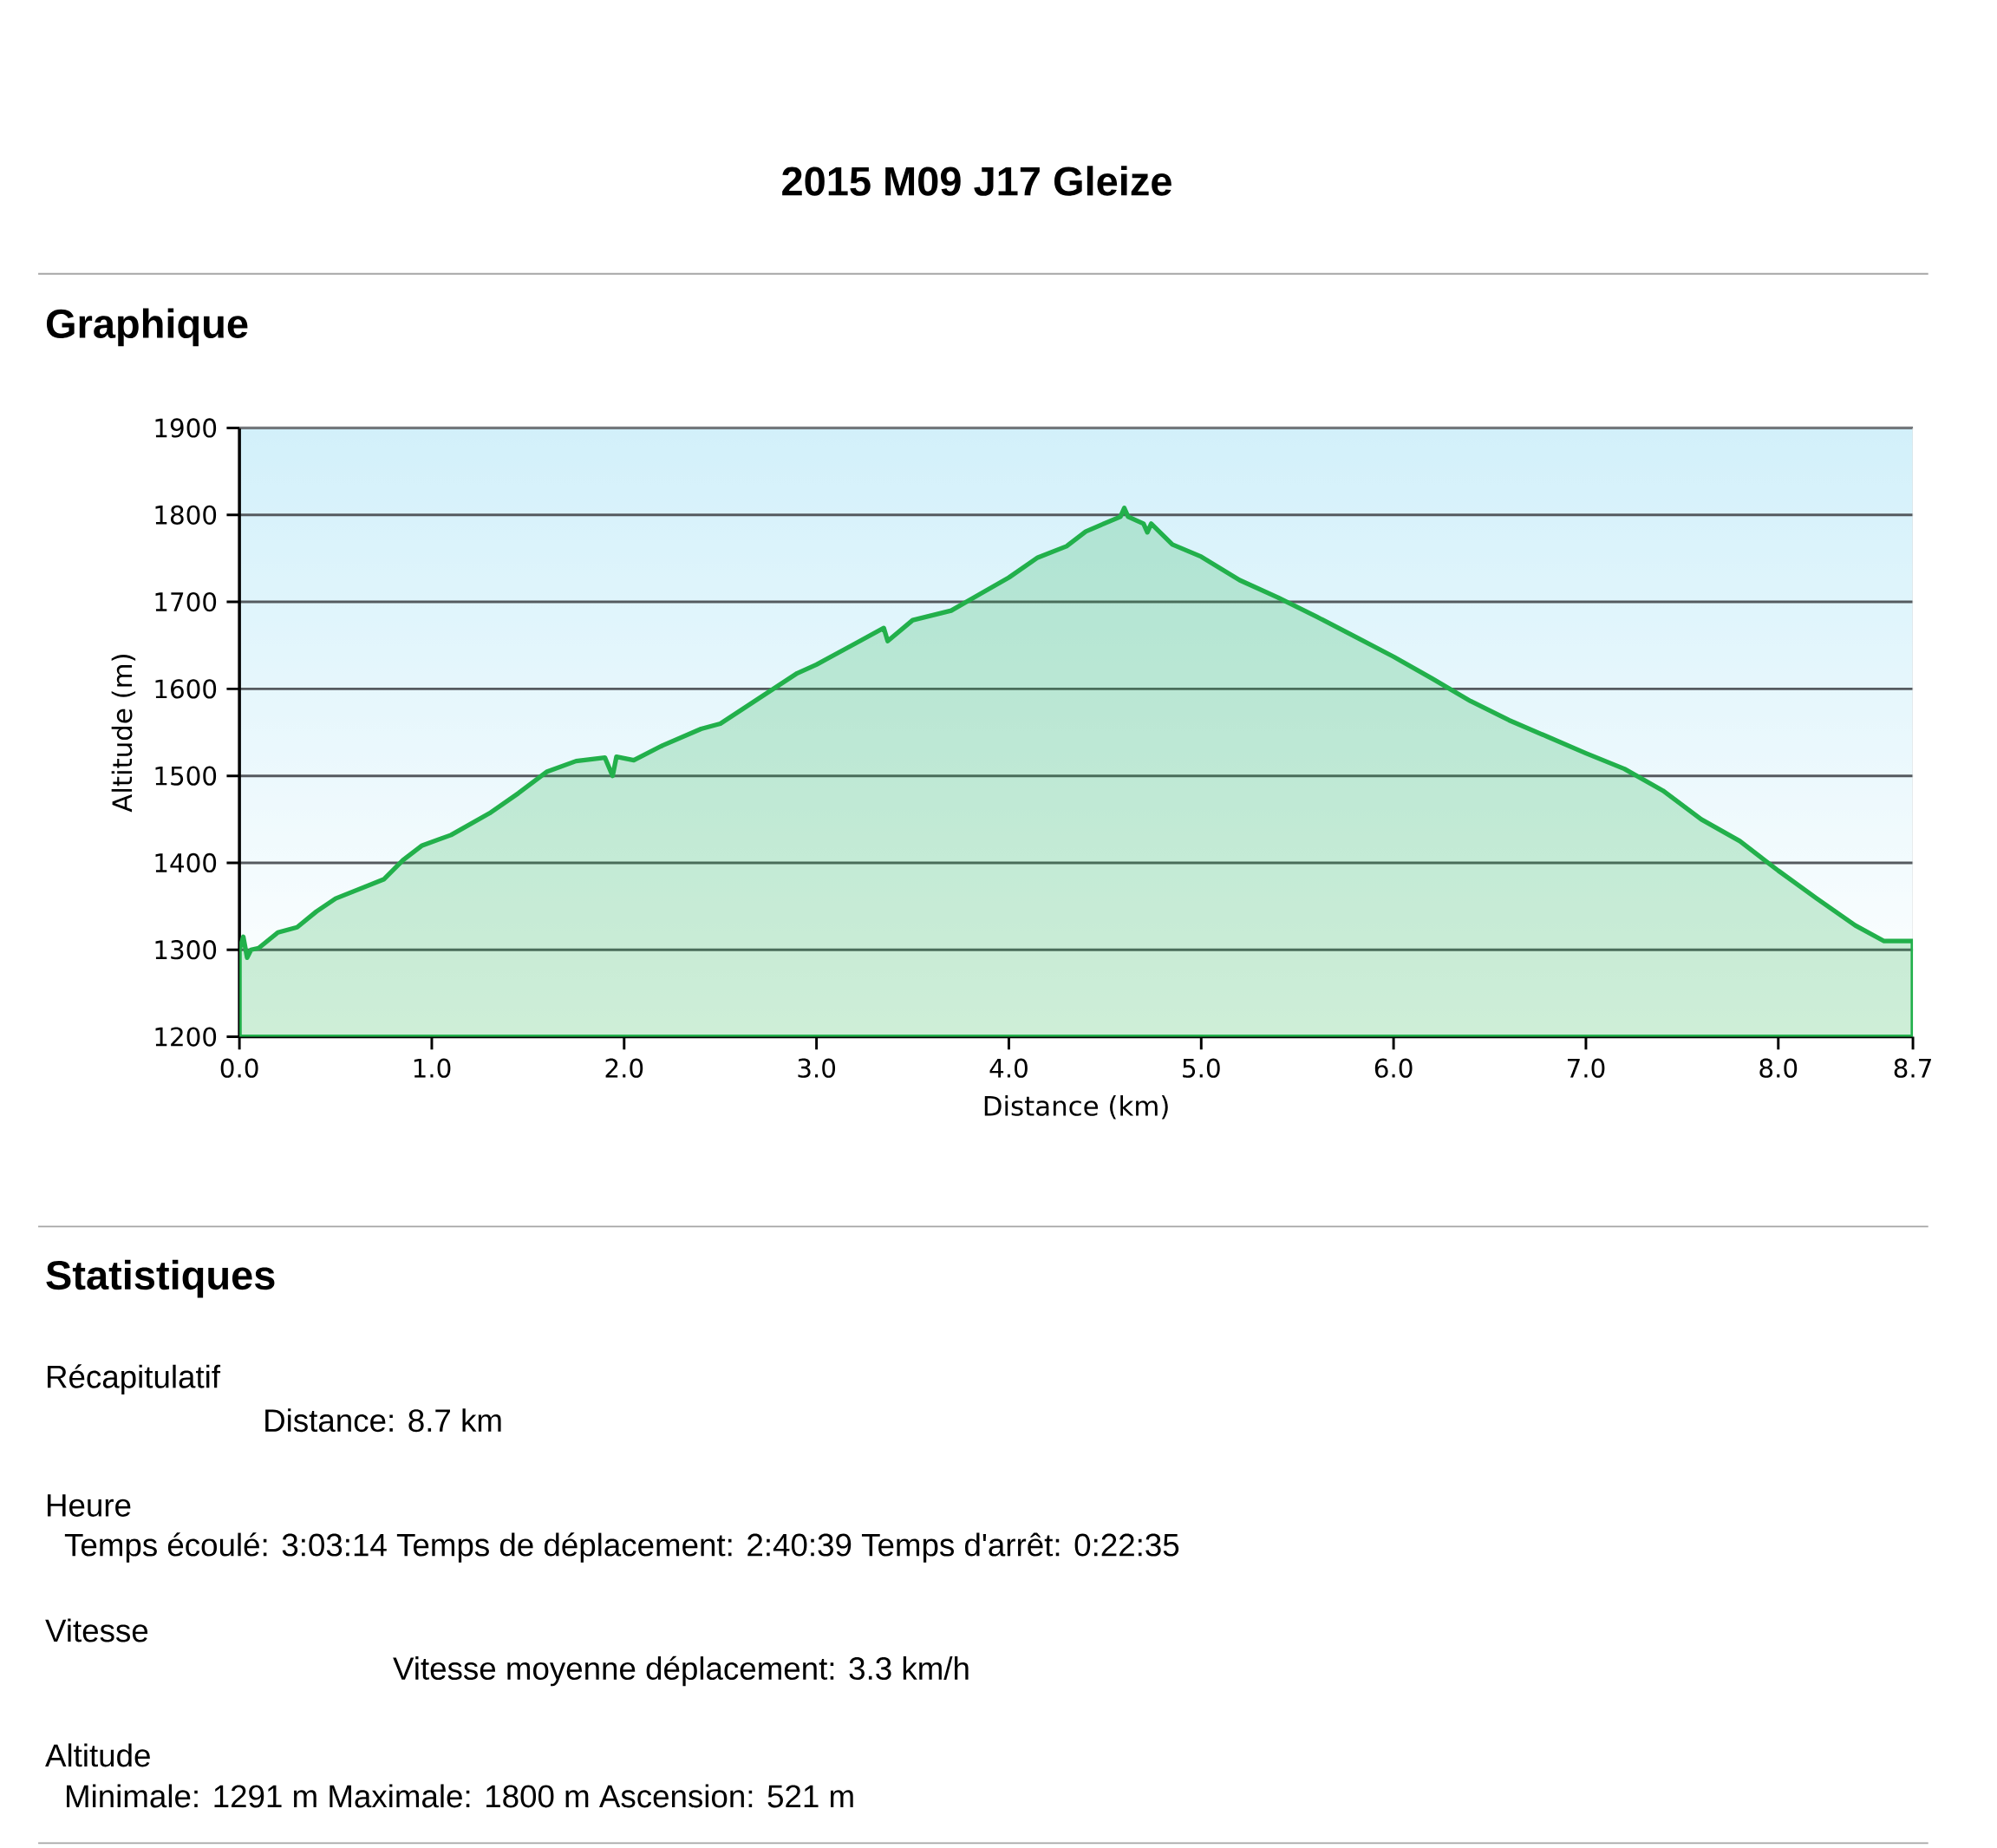  Describe the element at coordinates (681, 1671) in the screenshot. I see `text: Vitesse moyenne déplacement: 3.3 km/h` at that location.